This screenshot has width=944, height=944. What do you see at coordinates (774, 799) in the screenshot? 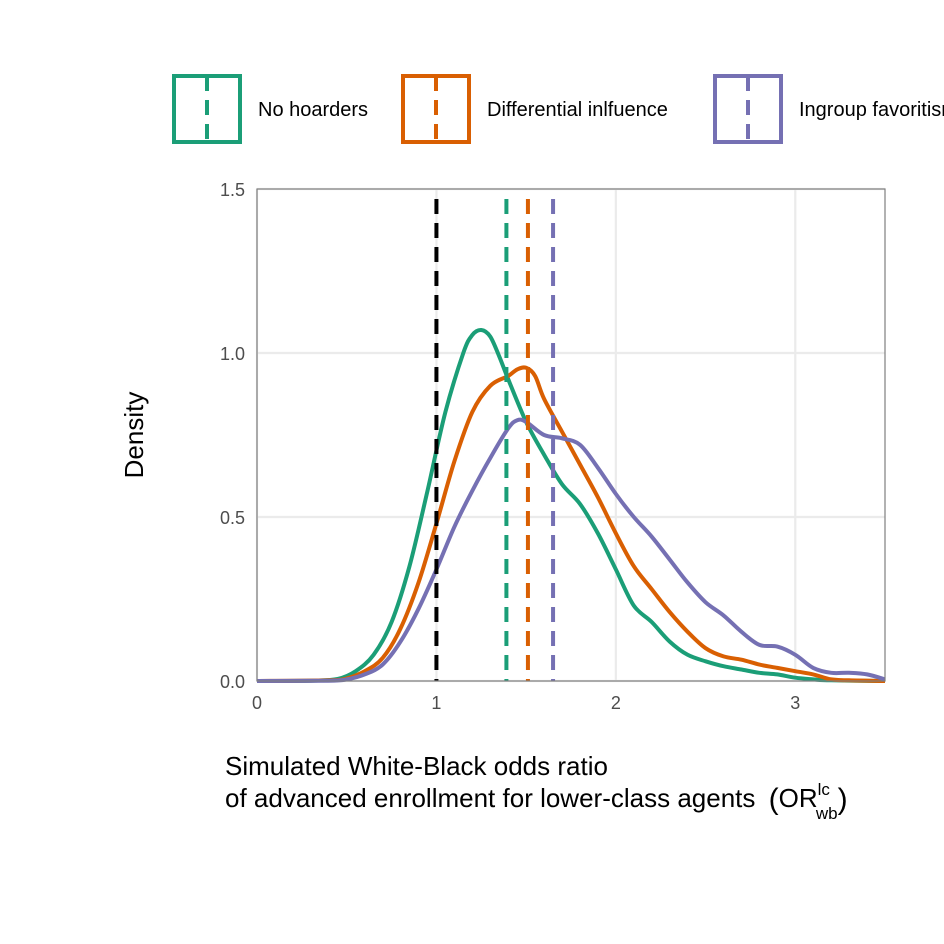
I see `x-axis-paren-open: (` at bounding box center [774, 799].